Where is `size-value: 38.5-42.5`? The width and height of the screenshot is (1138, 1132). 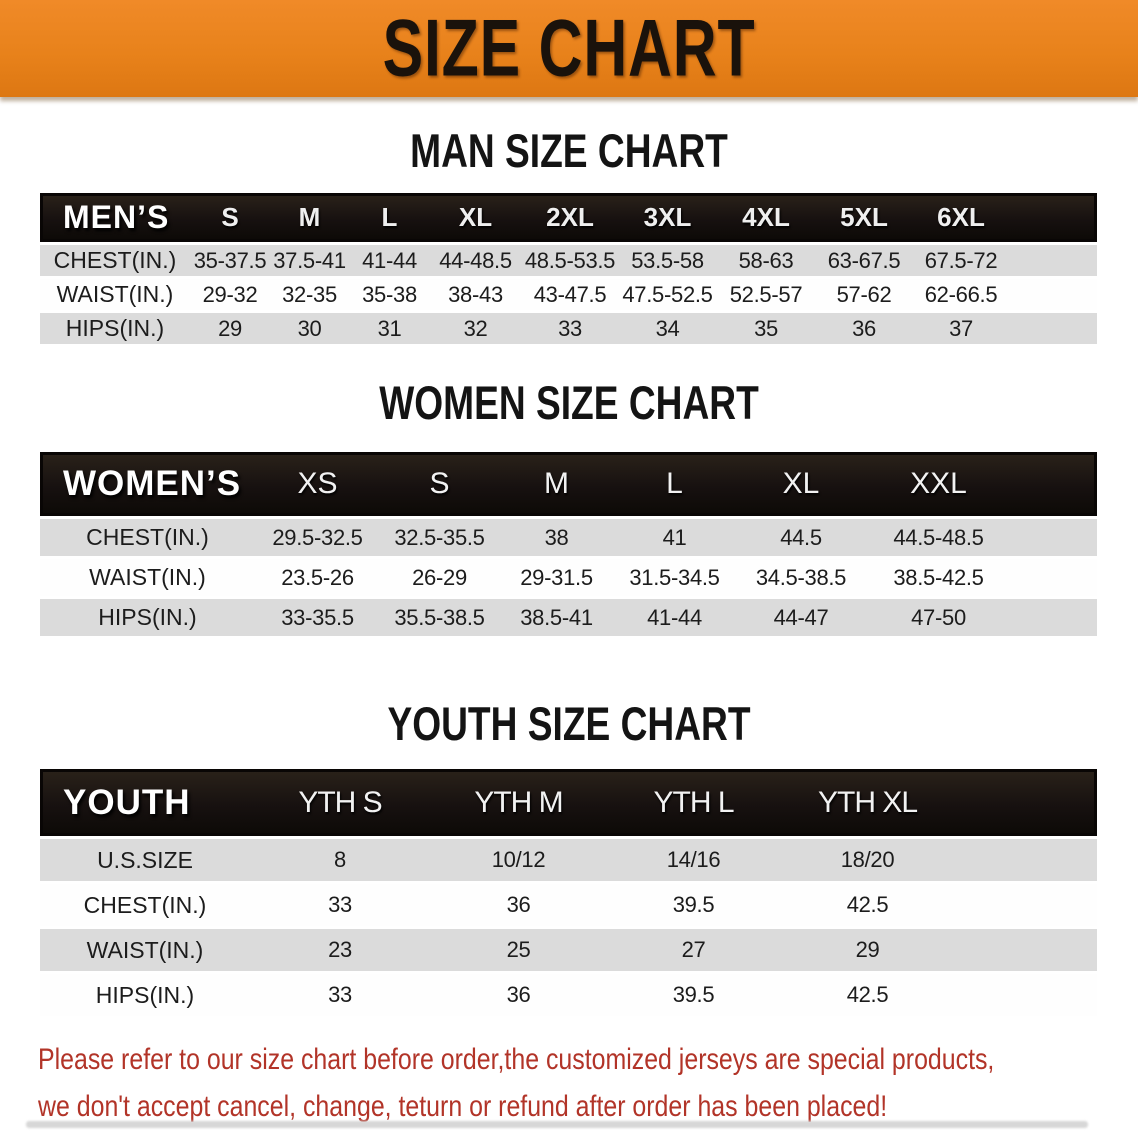
size-value: 38.5-42.5 is located at coordinates (938, 576).